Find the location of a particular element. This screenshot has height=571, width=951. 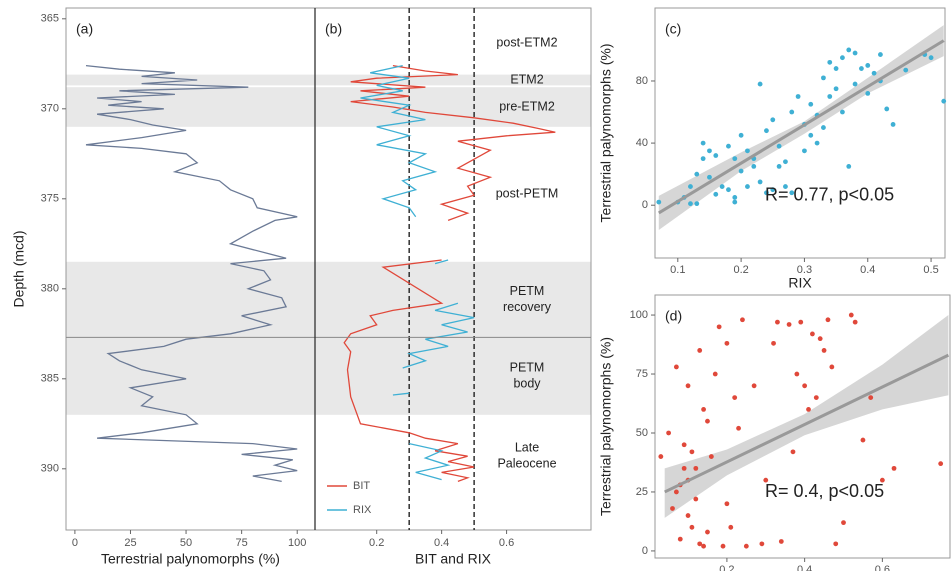

x-tick-label: 100 is located at coordinates (297, 543).